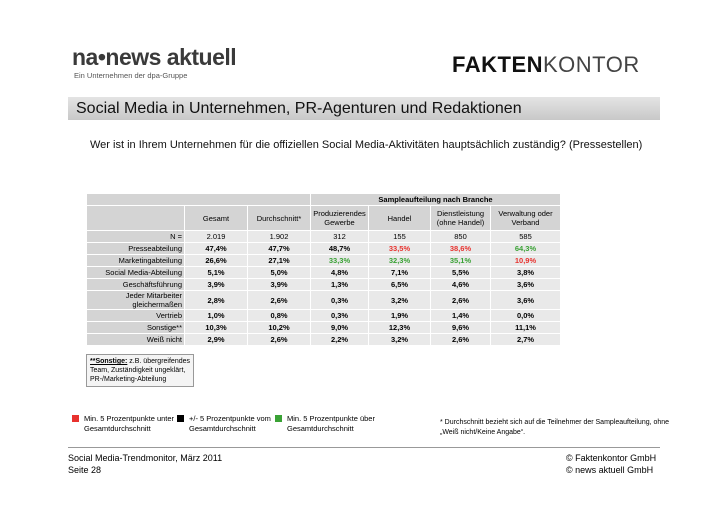 Image resolution: width=728 pixels, height=515 pixels. Describe the element at coordinates (216, 218) in the screenshot. I see `column-header: Gesamt` at that location.